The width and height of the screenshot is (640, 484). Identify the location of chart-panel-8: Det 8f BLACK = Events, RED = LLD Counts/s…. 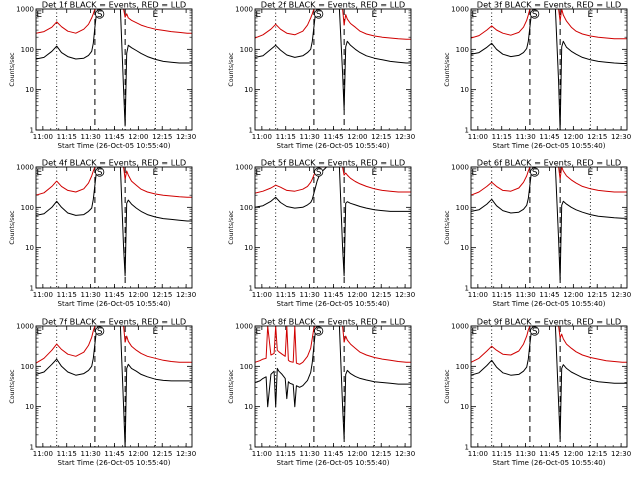
(321, 392).